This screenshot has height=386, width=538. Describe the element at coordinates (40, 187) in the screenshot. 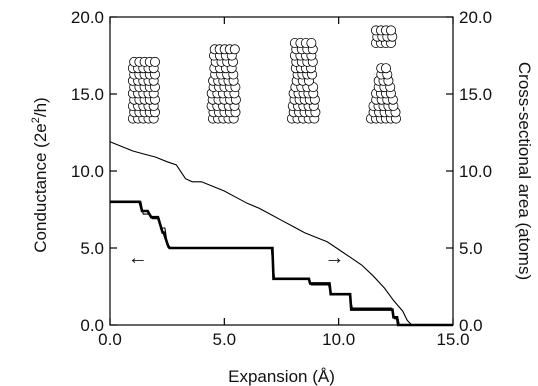

I see `y-axis-left-title-prefix: Conductance (2e` at that location.